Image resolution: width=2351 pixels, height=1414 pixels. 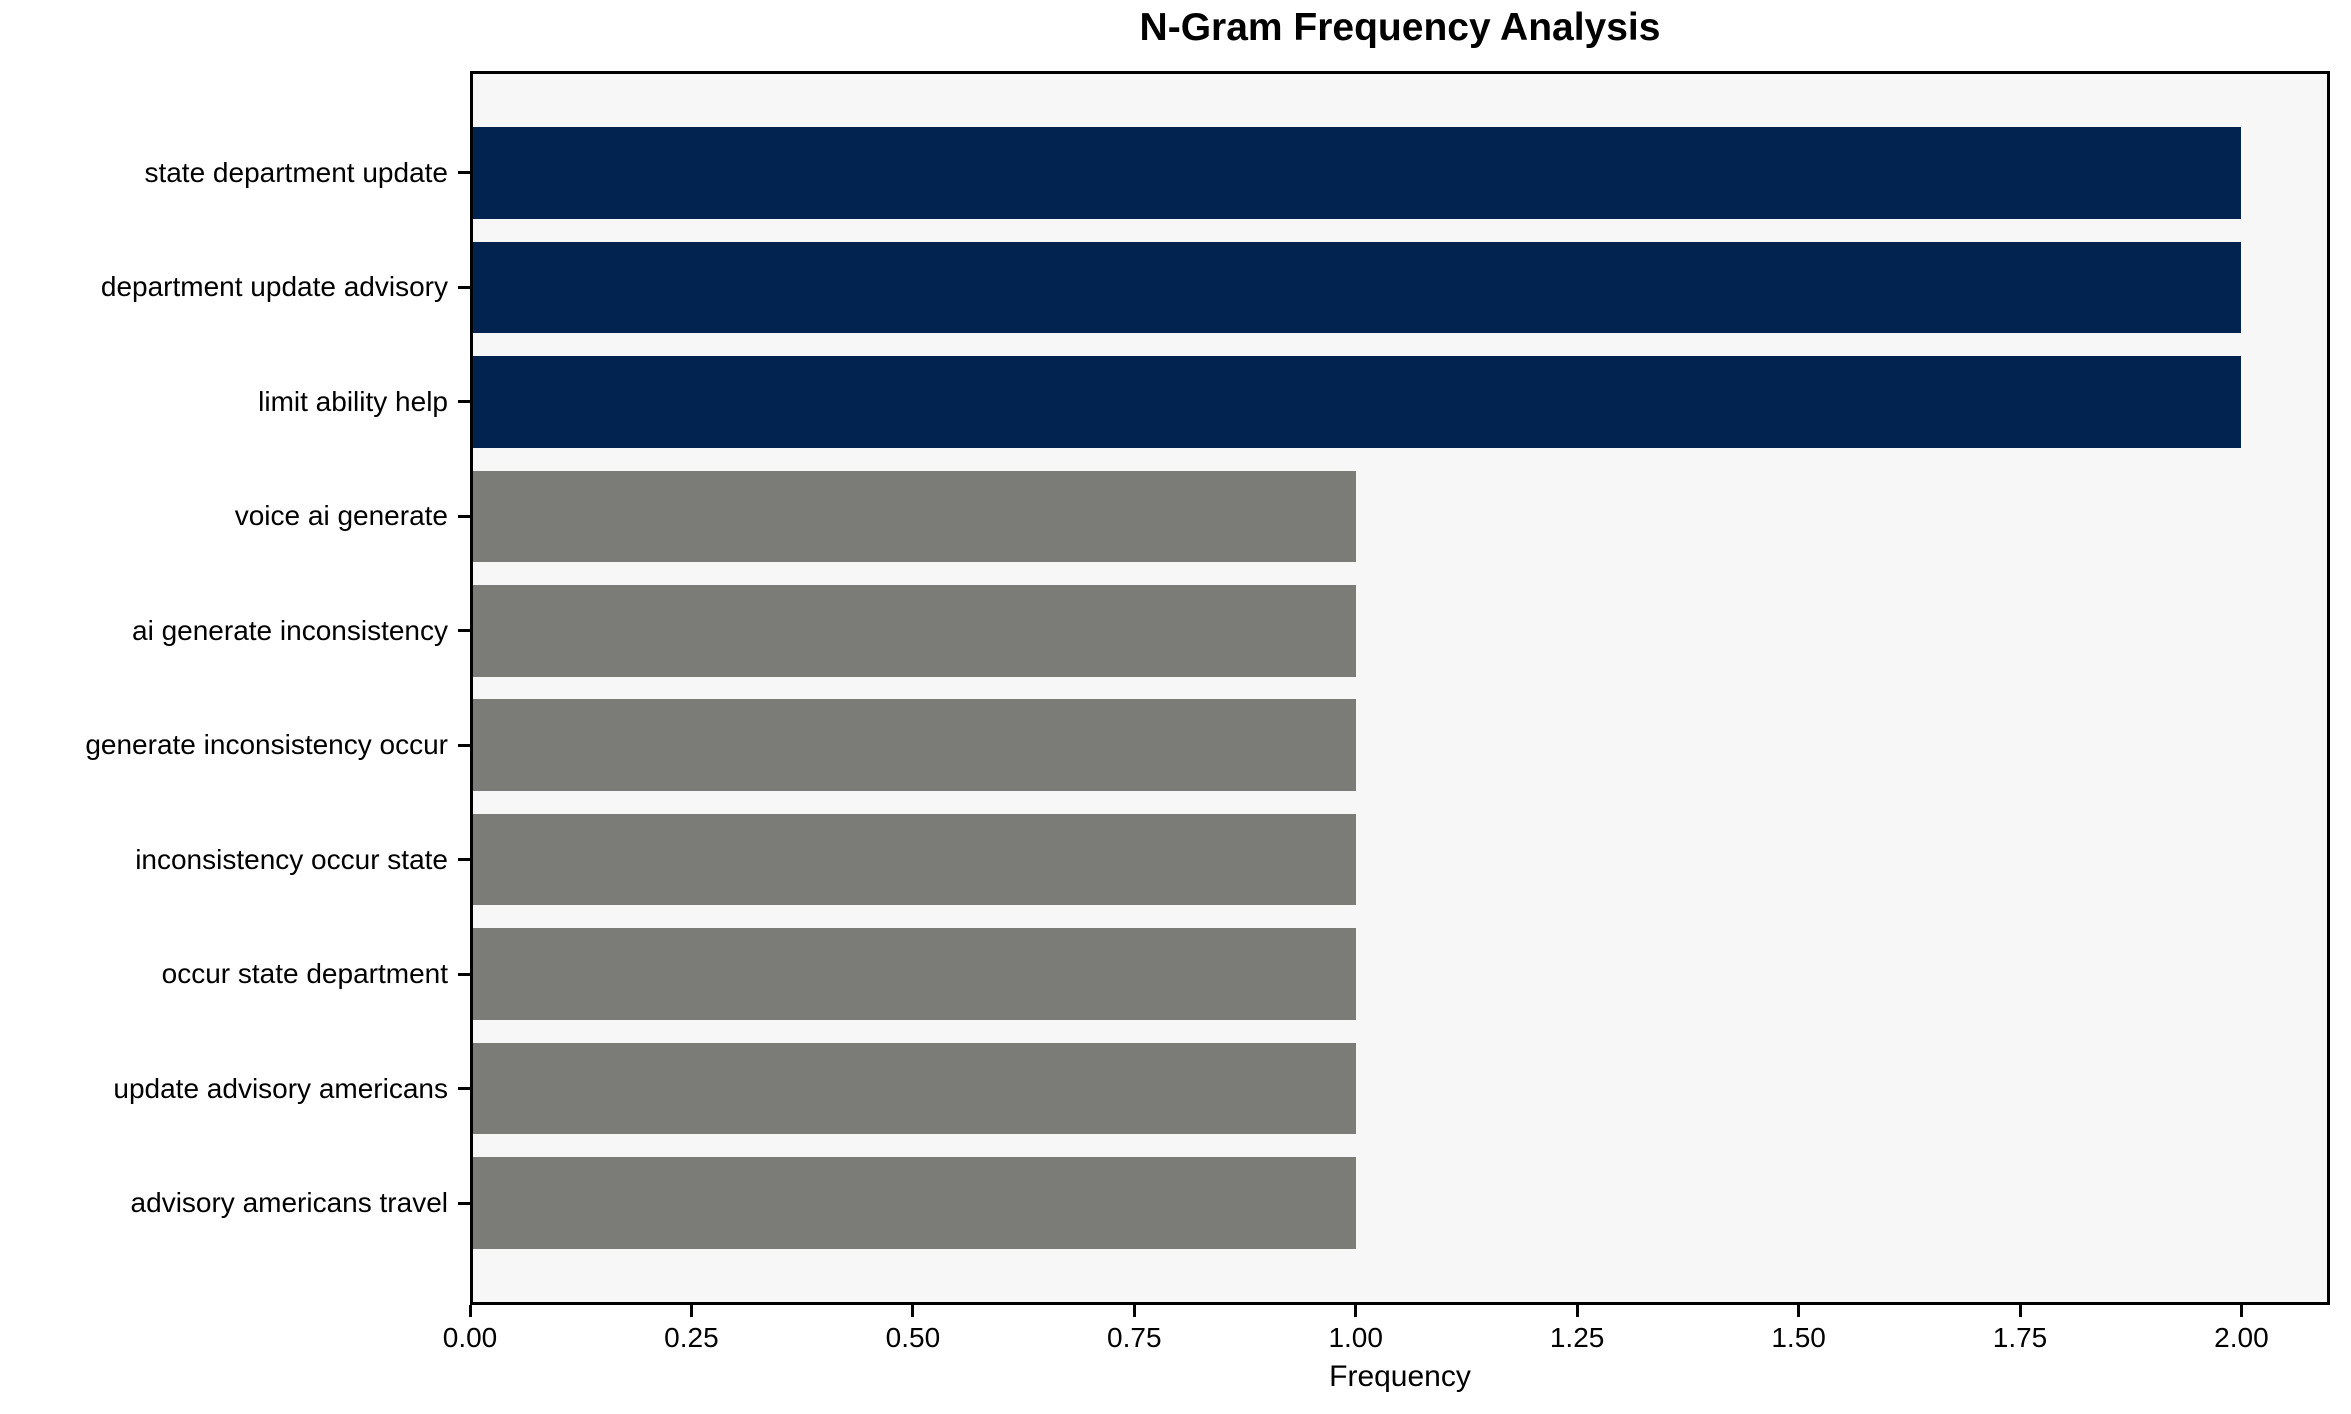 I want to click on y-tick-label: voice ai generate, so click(x=341, y=516).